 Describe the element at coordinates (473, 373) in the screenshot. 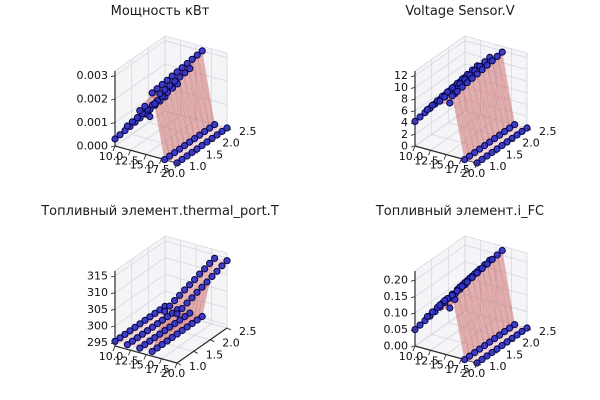

I see `tick-label: 20.0` at that location.